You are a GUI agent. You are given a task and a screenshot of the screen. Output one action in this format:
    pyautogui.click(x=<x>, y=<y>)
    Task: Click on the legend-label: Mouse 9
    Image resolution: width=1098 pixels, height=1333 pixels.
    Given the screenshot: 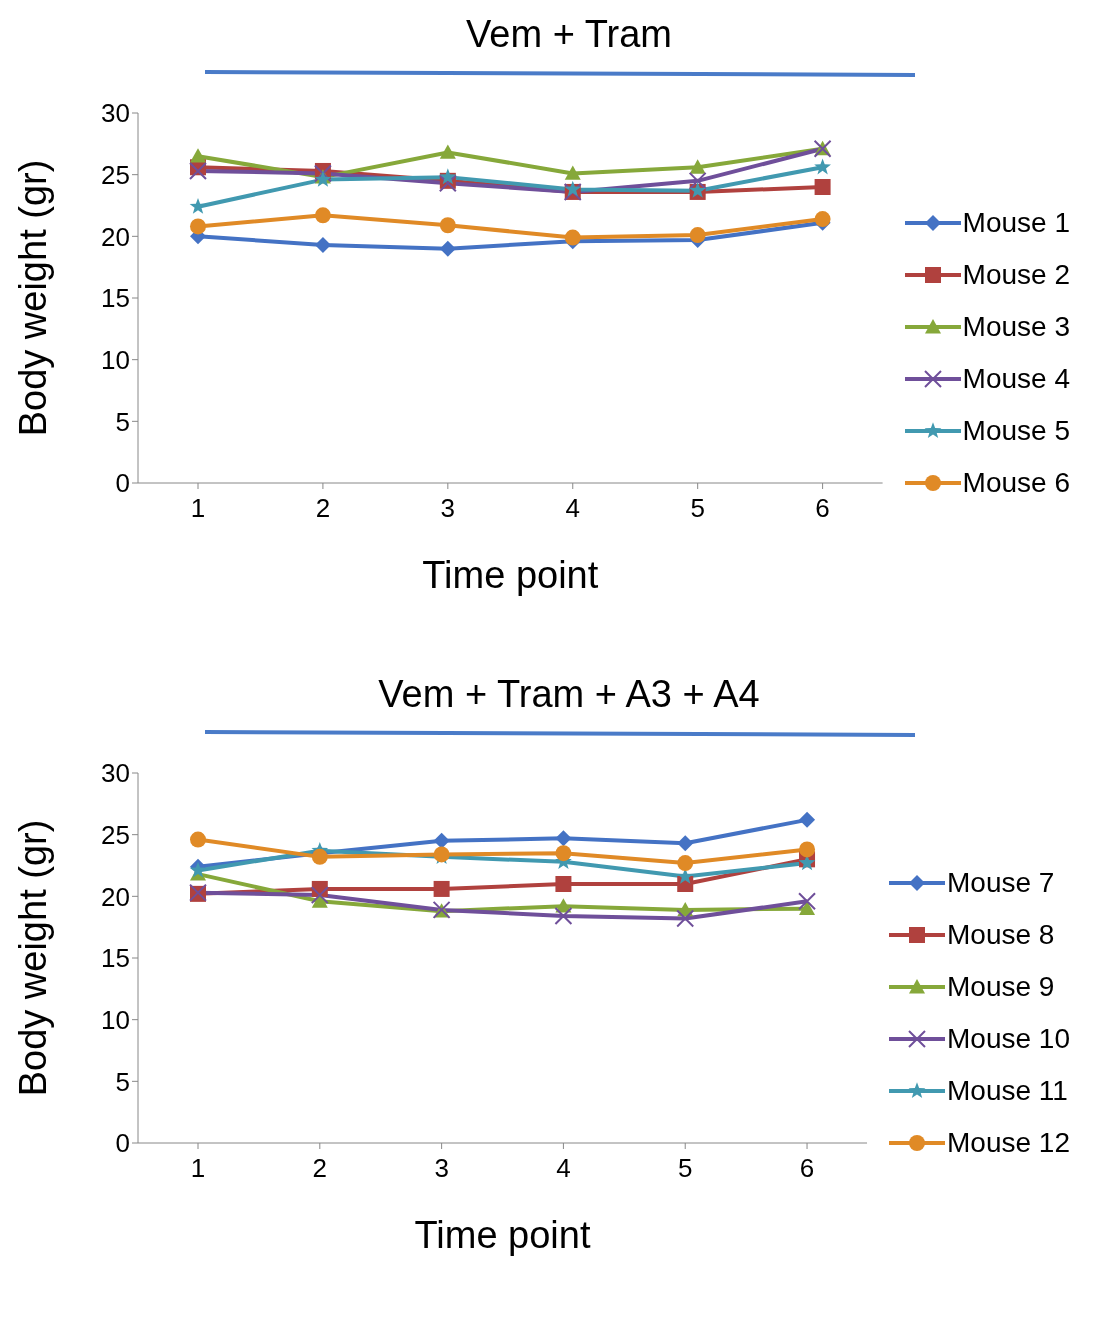 What is the action you would take?
    pyautogui.click(x=1001, y=987)
    